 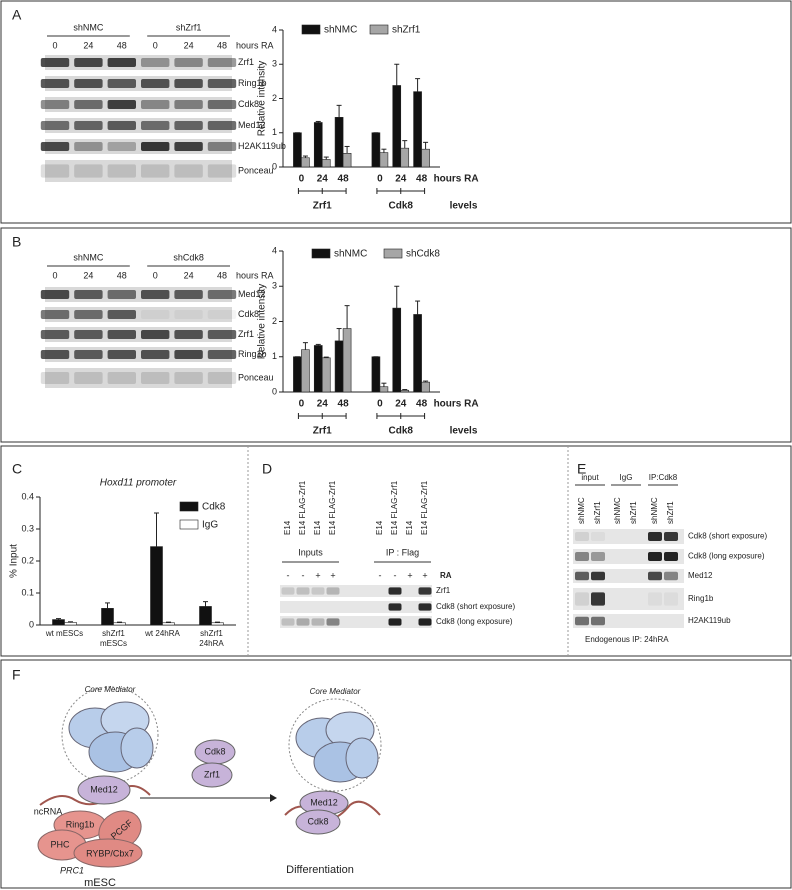 I want to click on med12-shape, so click(x=104, y=790).